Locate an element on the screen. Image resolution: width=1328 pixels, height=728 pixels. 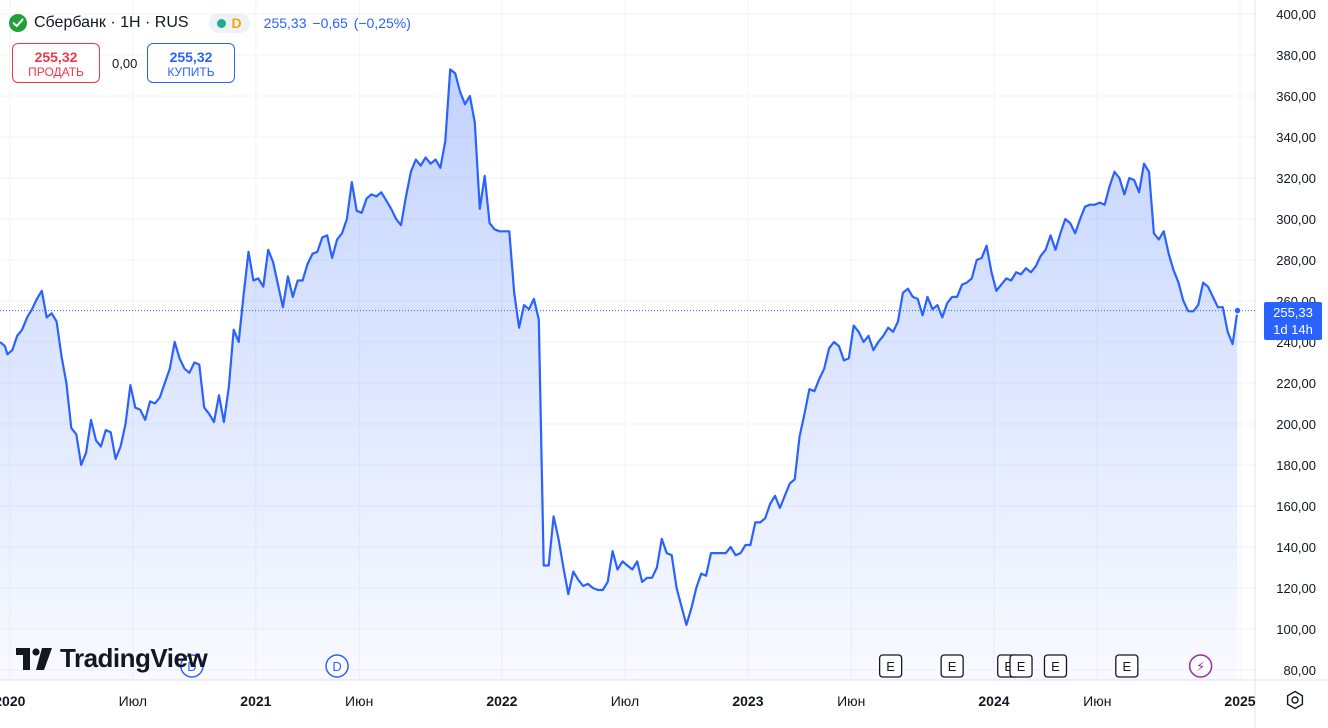
y-tick-label: 340,00 is located at coordinates (1296, 137).